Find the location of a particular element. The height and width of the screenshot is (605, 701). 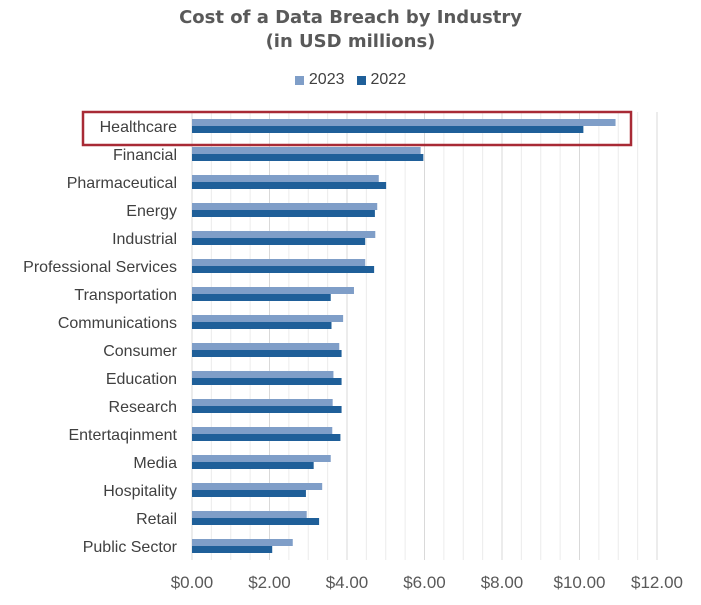

category-label-professional-services: Professional Services is located at coordinates (100, 267).